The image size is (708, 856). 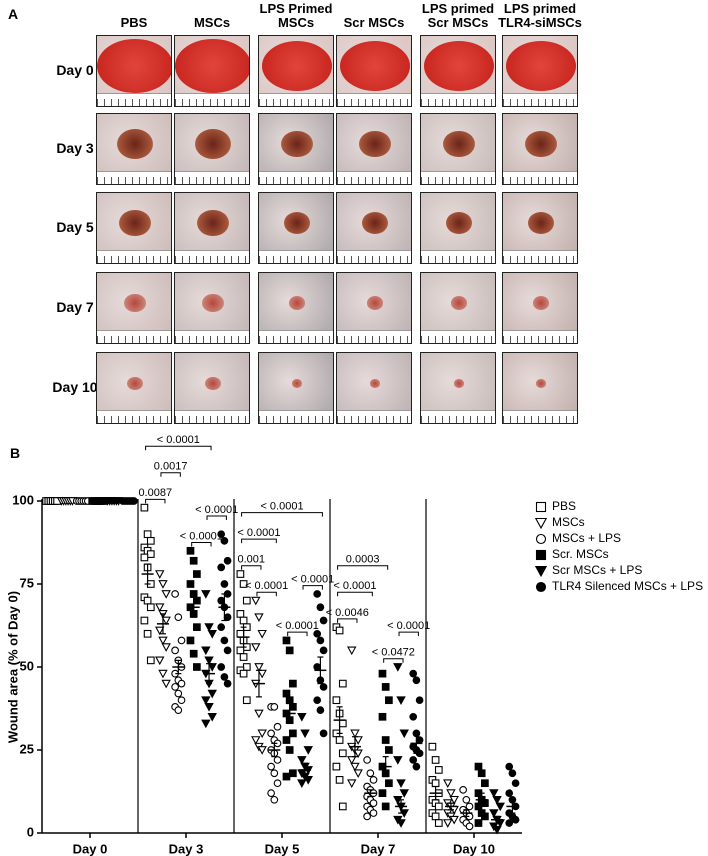 I want to click on row-label: Day 10, so click(x=75, y=387).